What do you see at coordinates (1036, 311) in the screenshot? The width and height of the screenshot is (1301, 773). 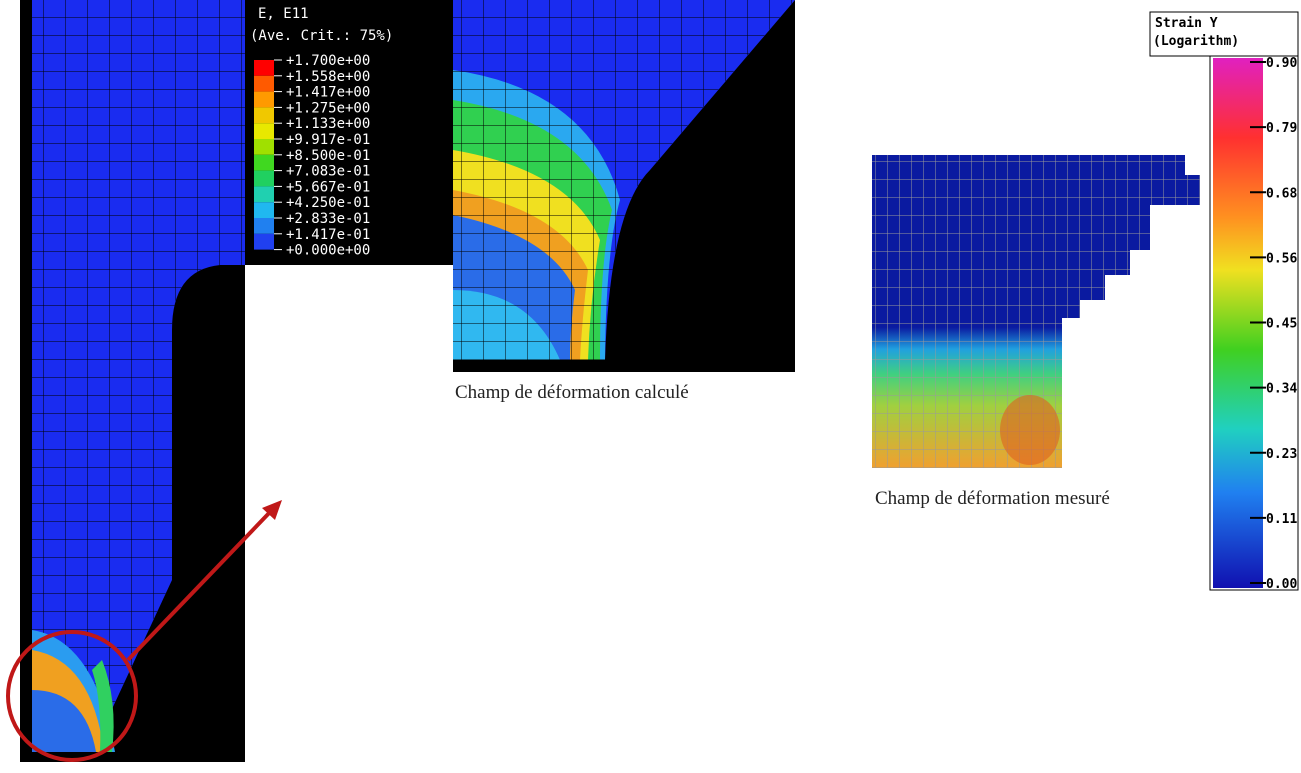 I see `measured-field` at bounding box center [1036, 311].